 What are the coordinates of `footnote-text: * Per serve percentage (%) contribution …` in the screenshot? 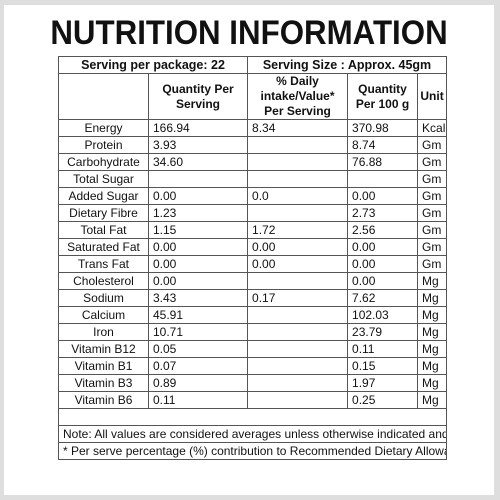 It's located at (252, 451).